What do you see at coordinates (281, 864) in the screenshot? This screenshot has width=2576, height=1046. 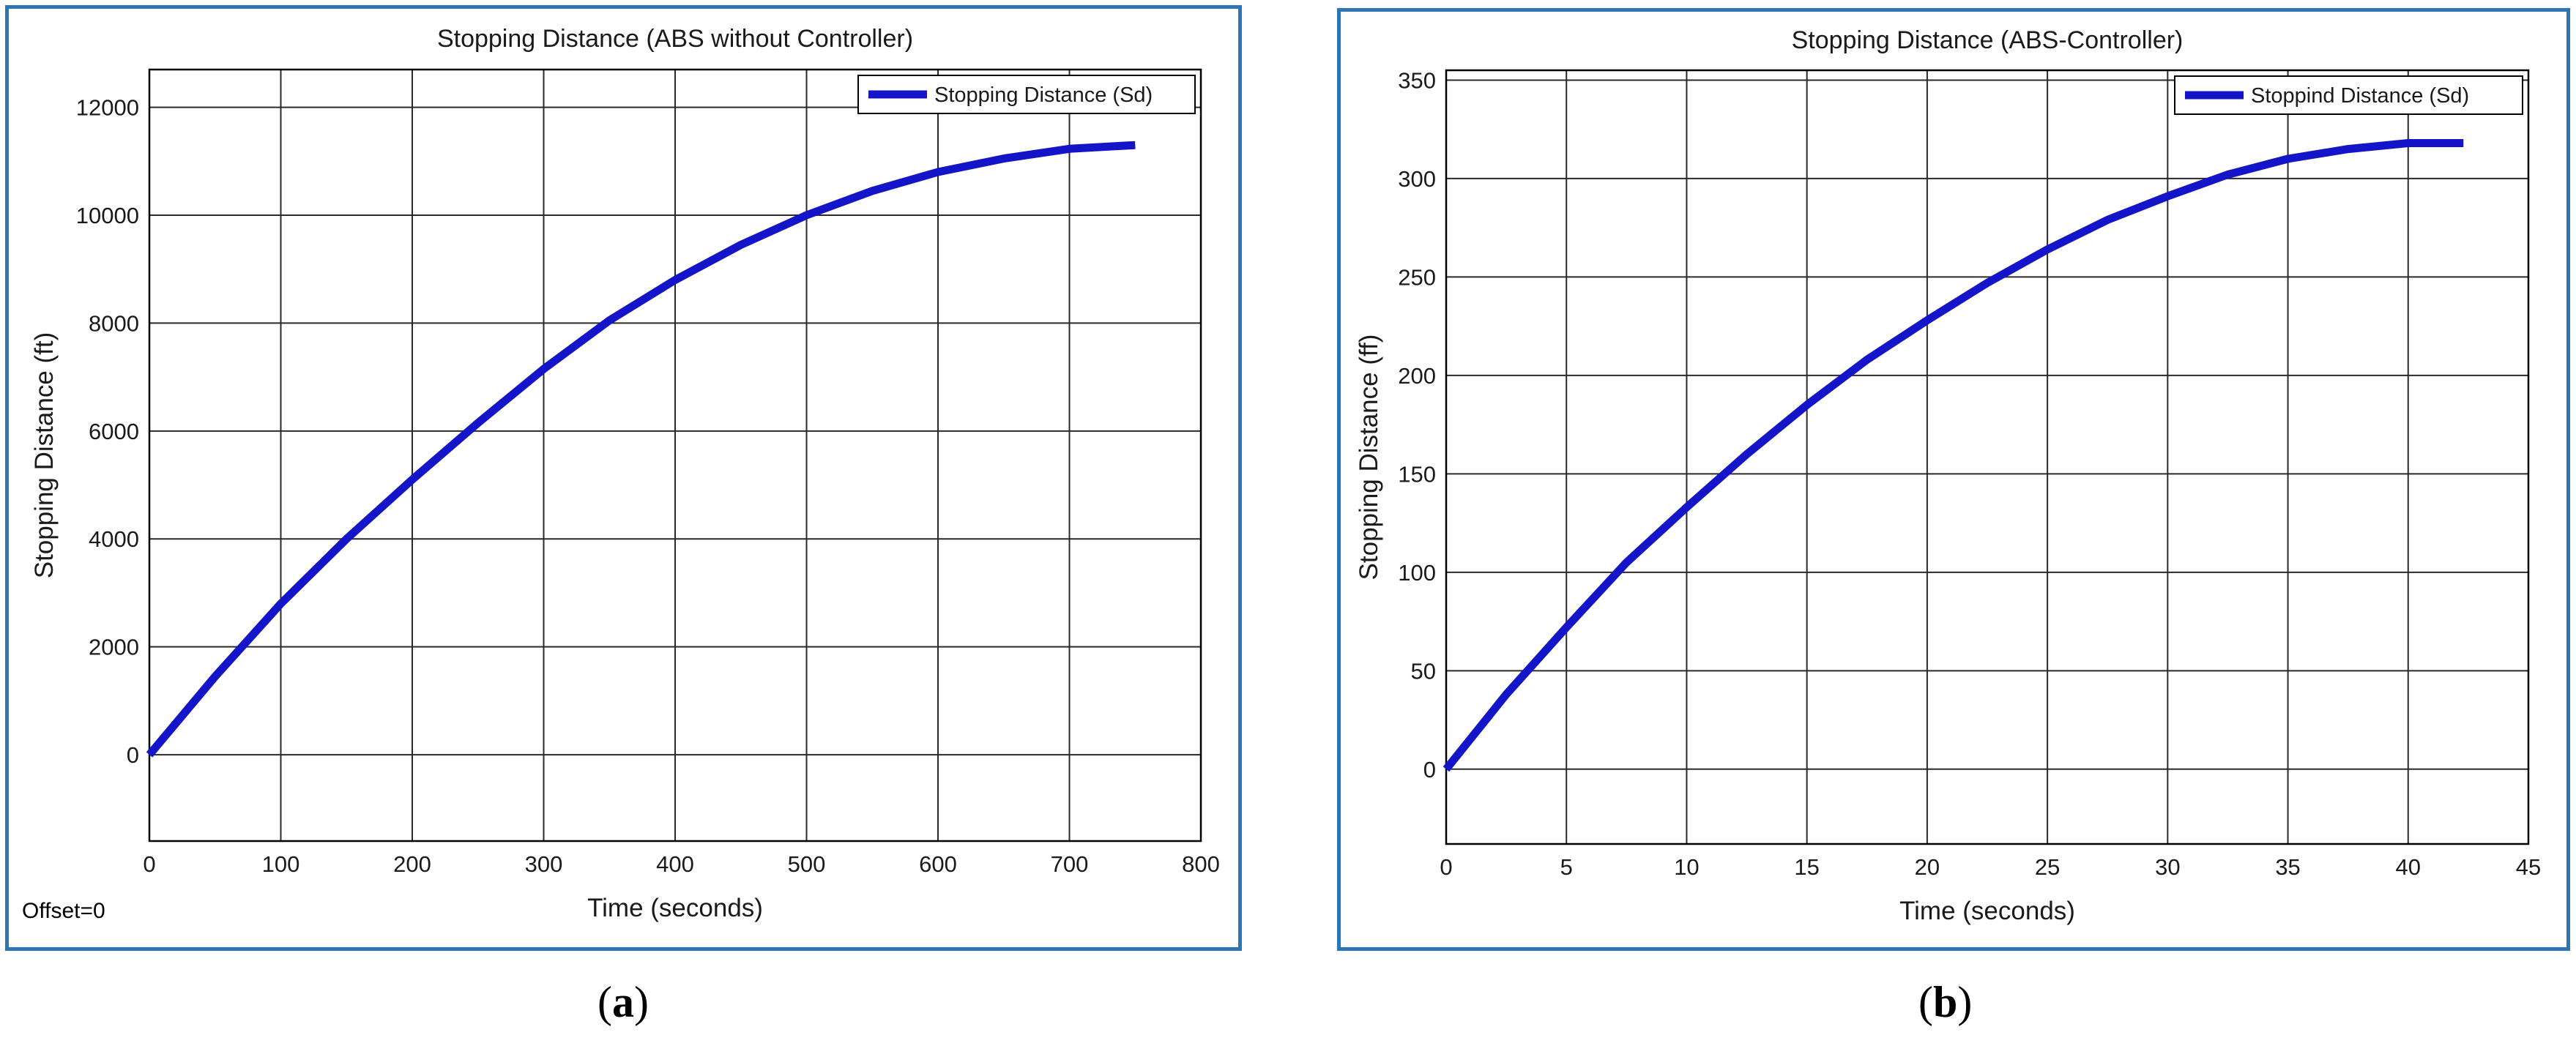 I see `chart-a-x-tick-label: 100` at bounding box center [281, 864].